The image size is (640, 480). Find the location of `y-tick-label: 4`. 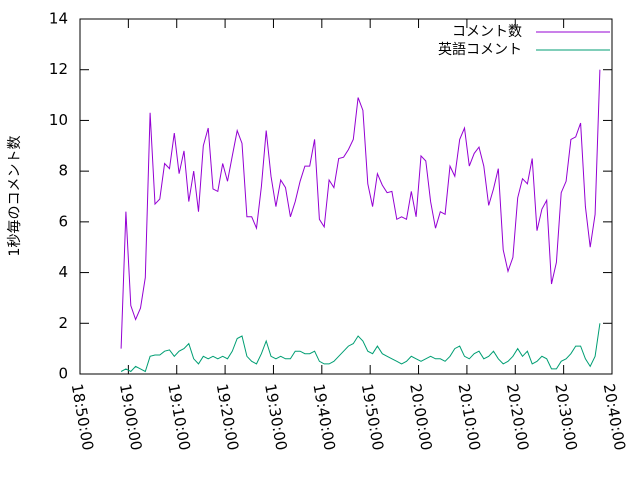

y-tick-label: 4 is located at coordinates (63, 272).